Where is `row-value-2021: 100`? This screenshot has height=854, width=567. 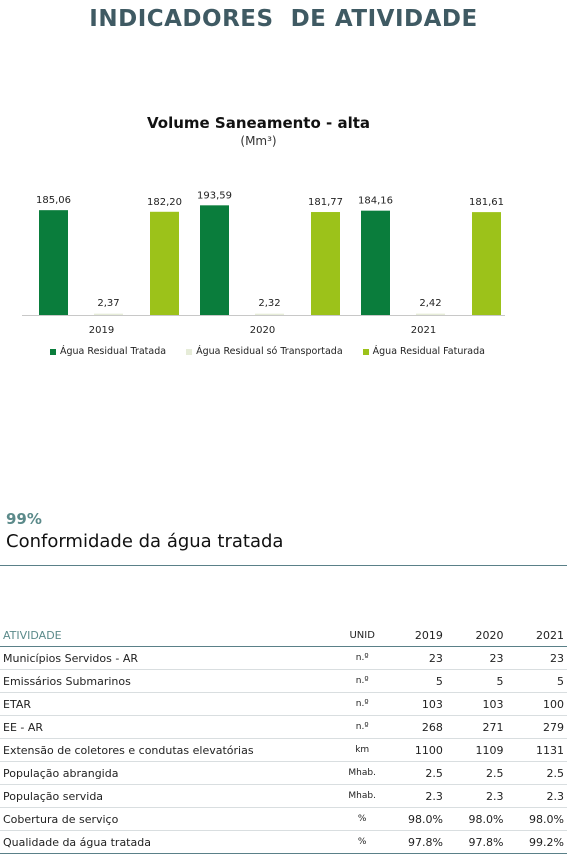 row-value-2021: 100 is located at coordinates (536, 704).